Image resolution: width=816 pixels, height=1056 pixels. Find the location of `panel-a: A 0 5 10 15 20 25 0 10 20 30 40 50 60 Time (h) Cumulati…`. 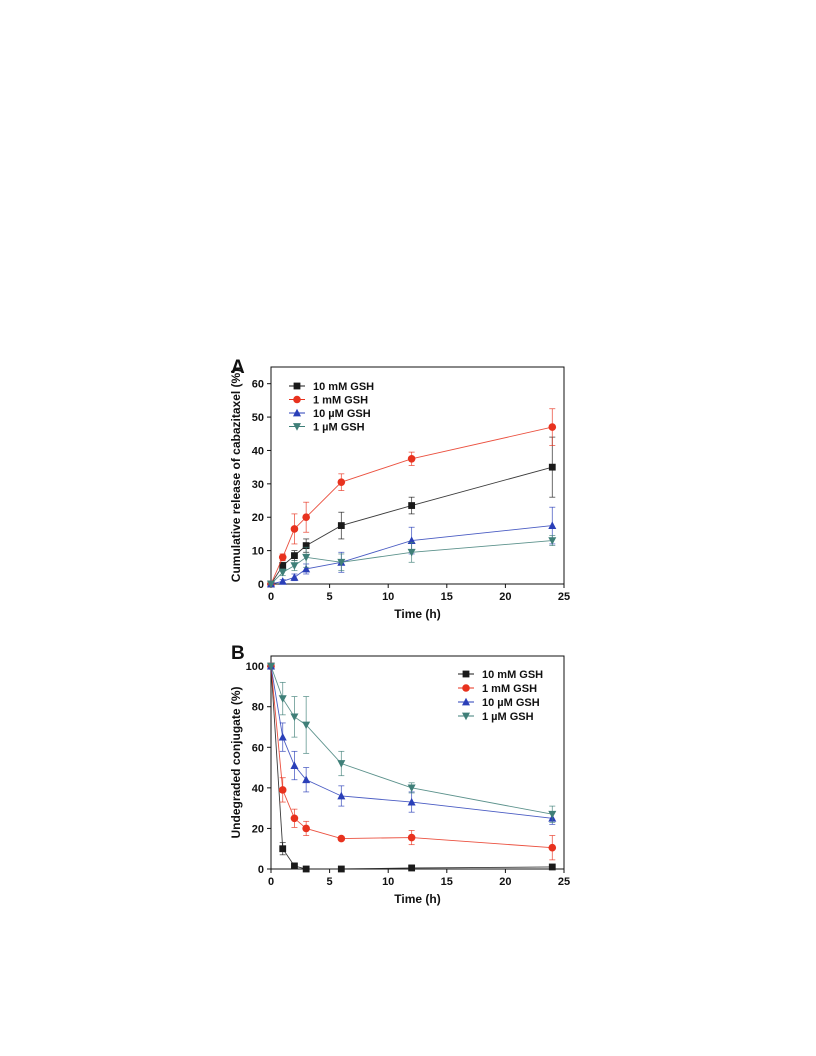

panel-a: A 0 5 10 15 20 25 0 10 20 30 40 50 60 Time (h) Cumulati… is located at coordinates (399, 489).